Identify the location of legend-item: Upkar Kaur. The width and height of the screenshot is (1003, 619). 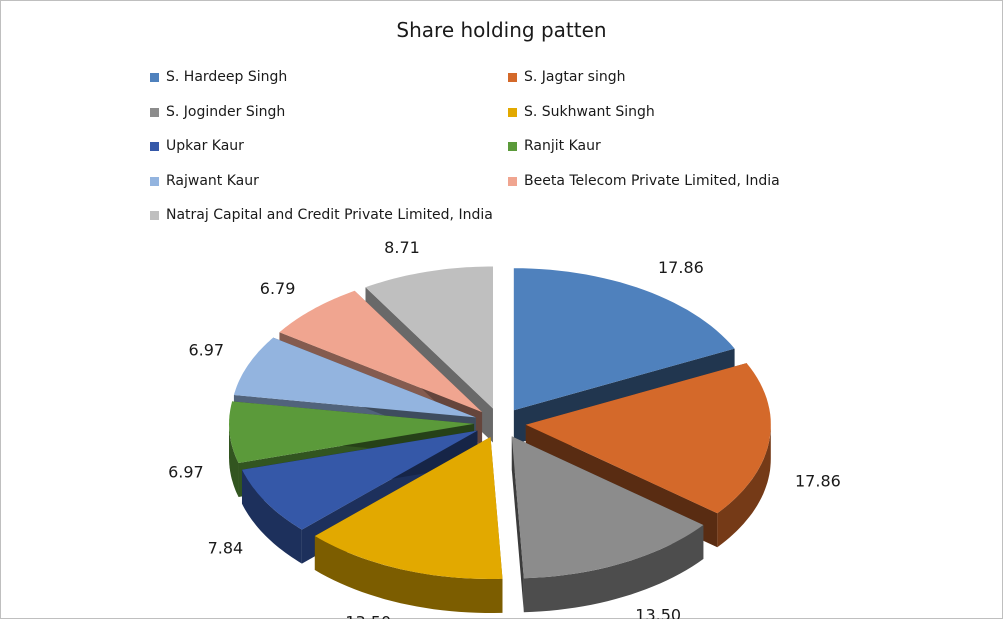
(197, 146).